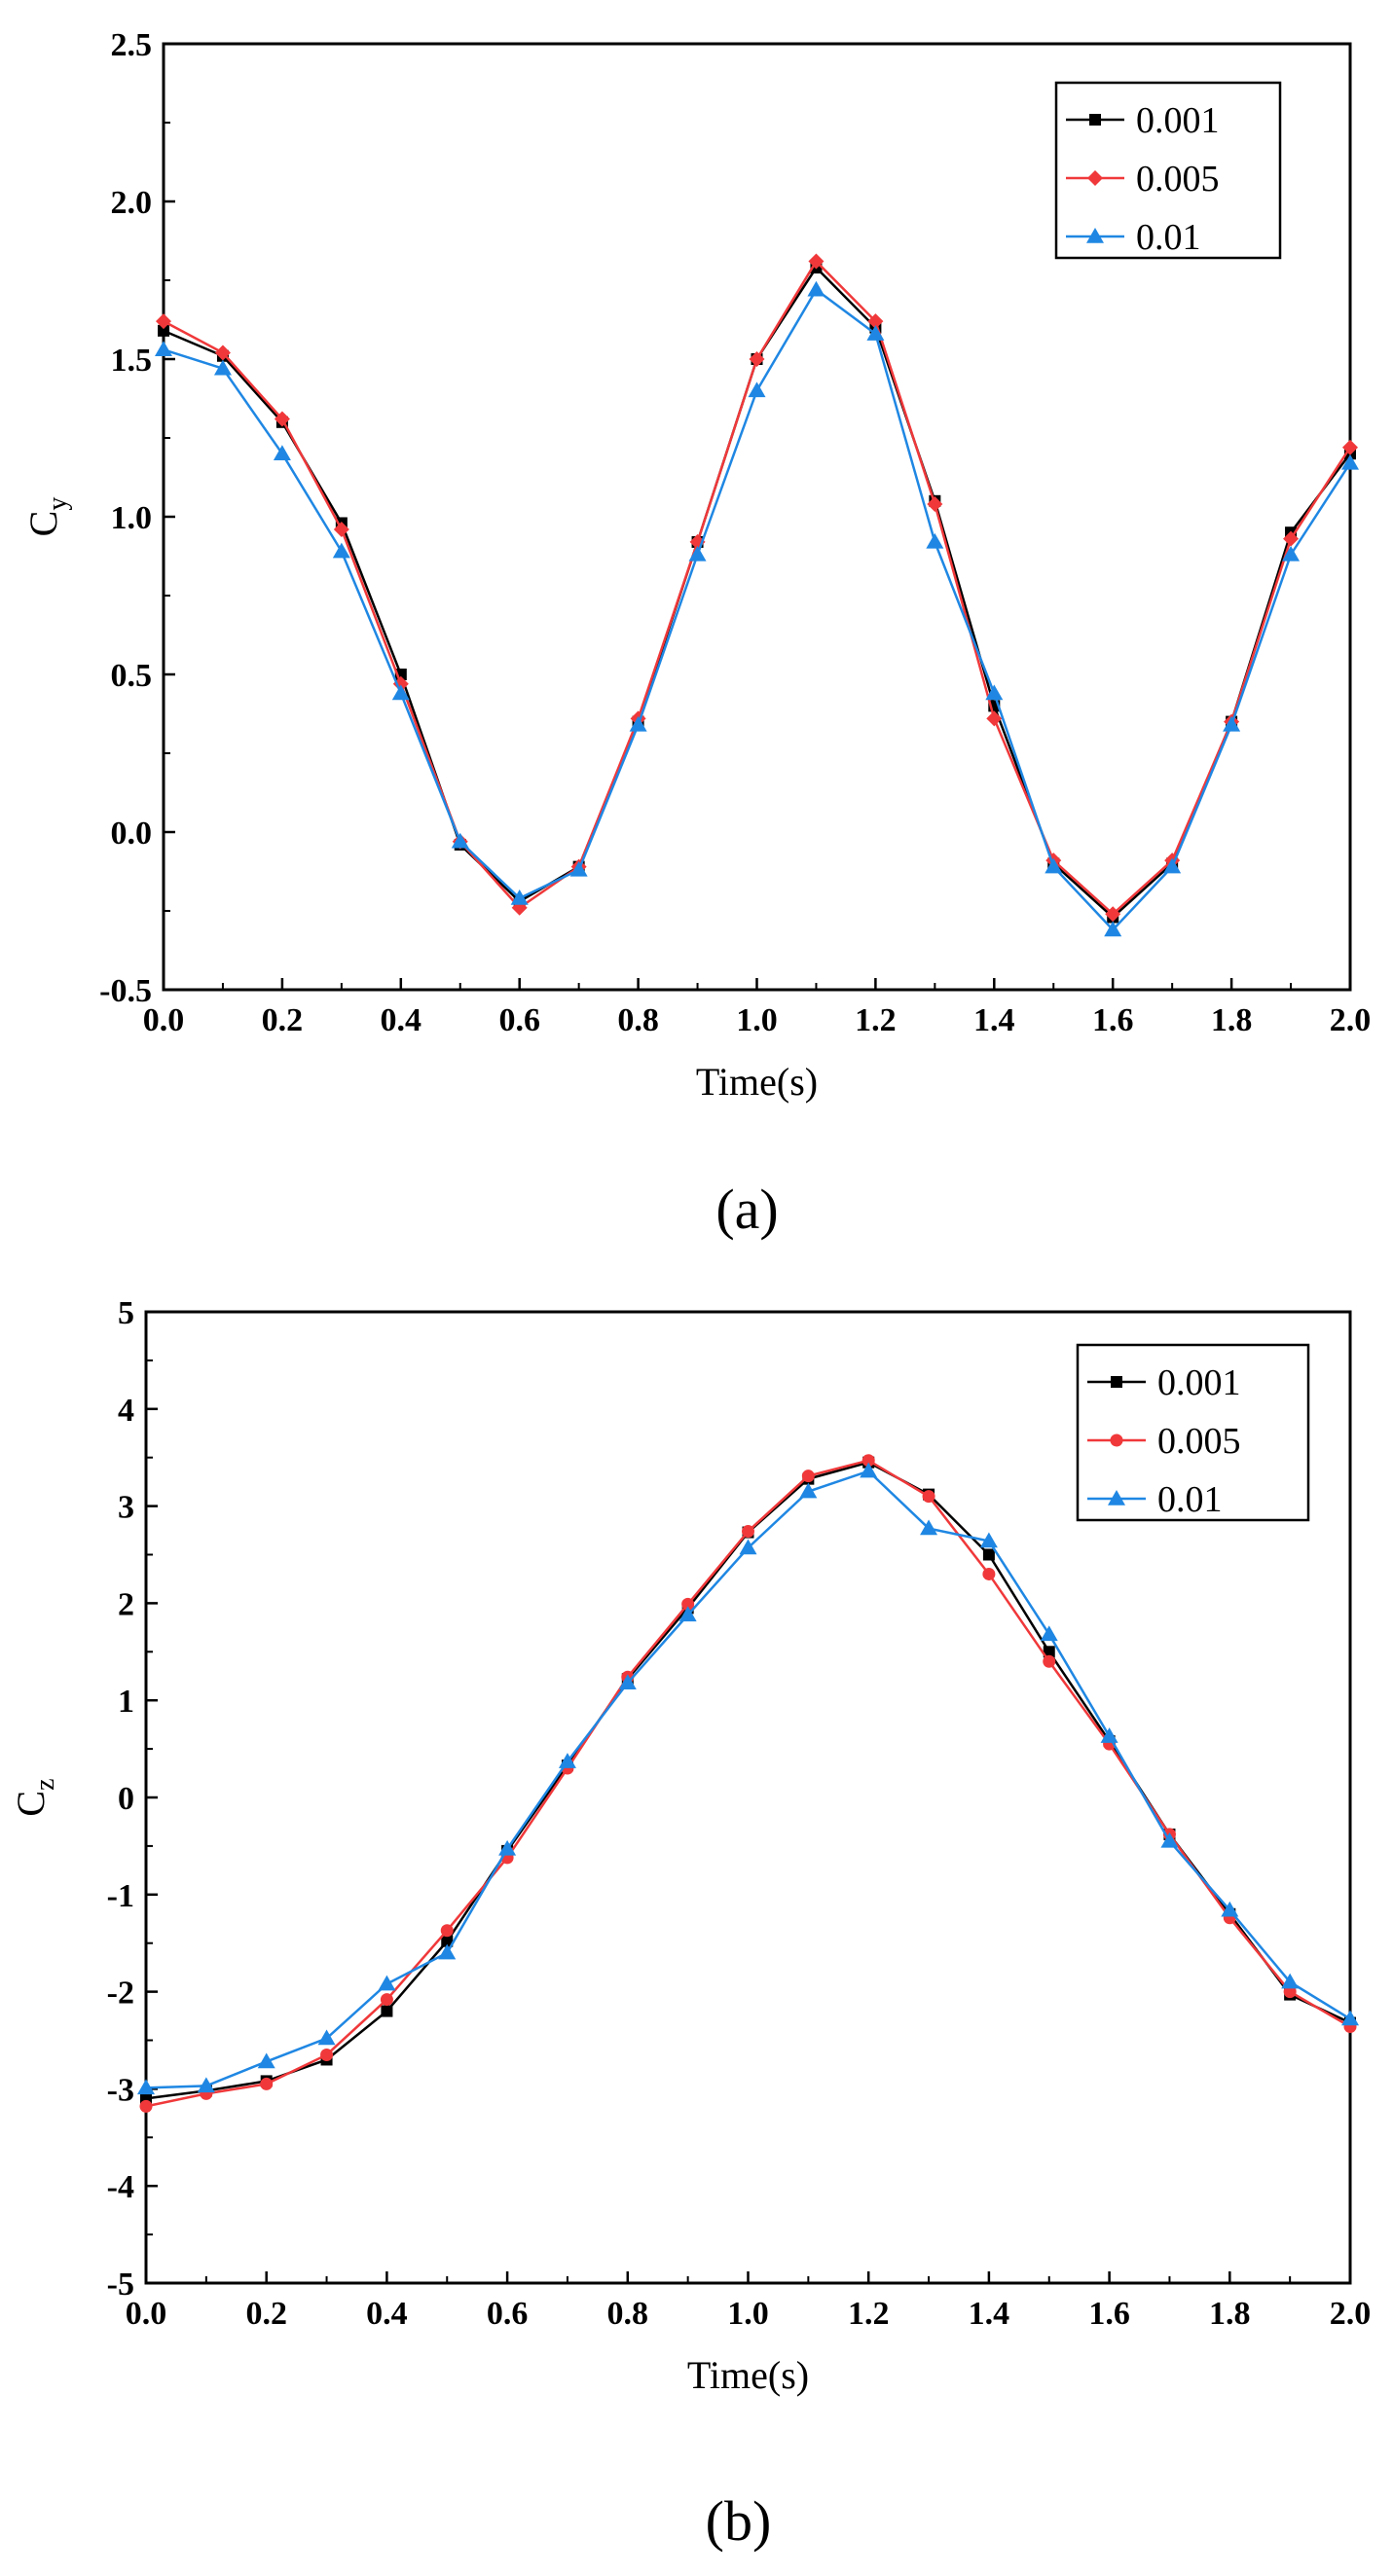  What do you see at coordinates (1178, 179) in the screenshot?
I see `chart-a-legend-label: 0.005` at bounding box center [1178, 179].